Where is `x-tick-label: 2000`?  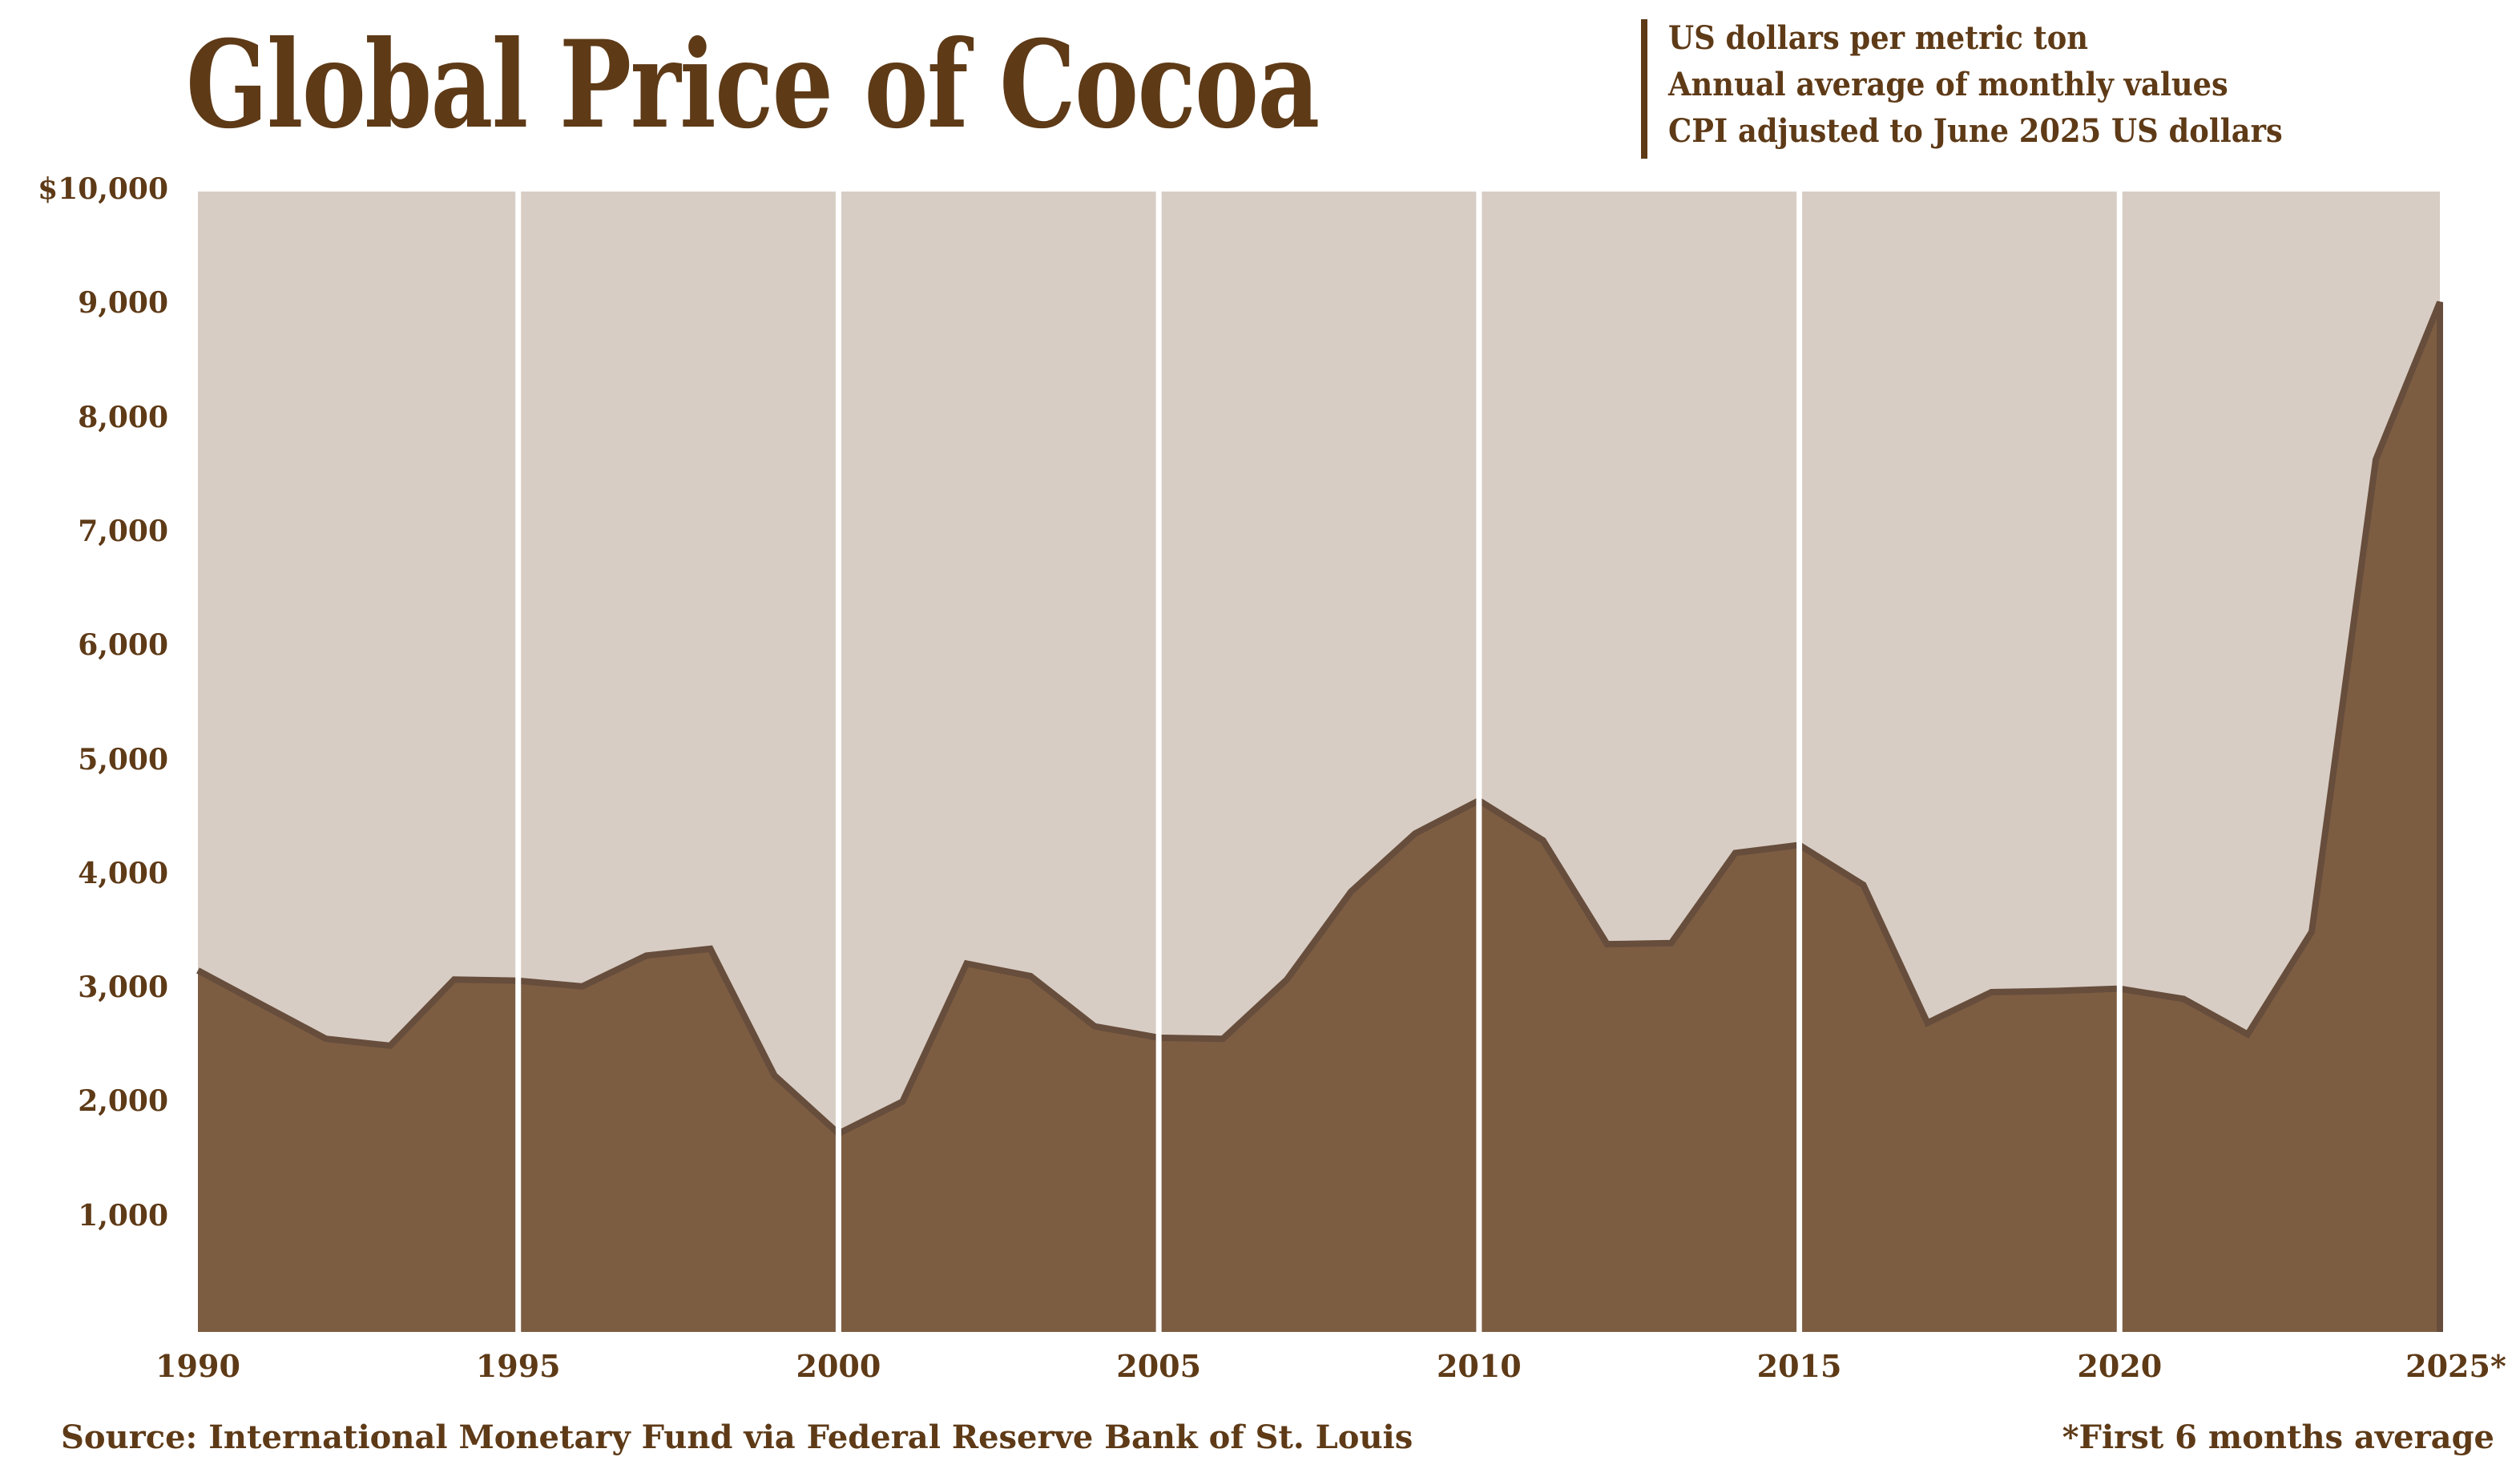 x-tick-label: 2000 is located at coordinates (839, 1366).